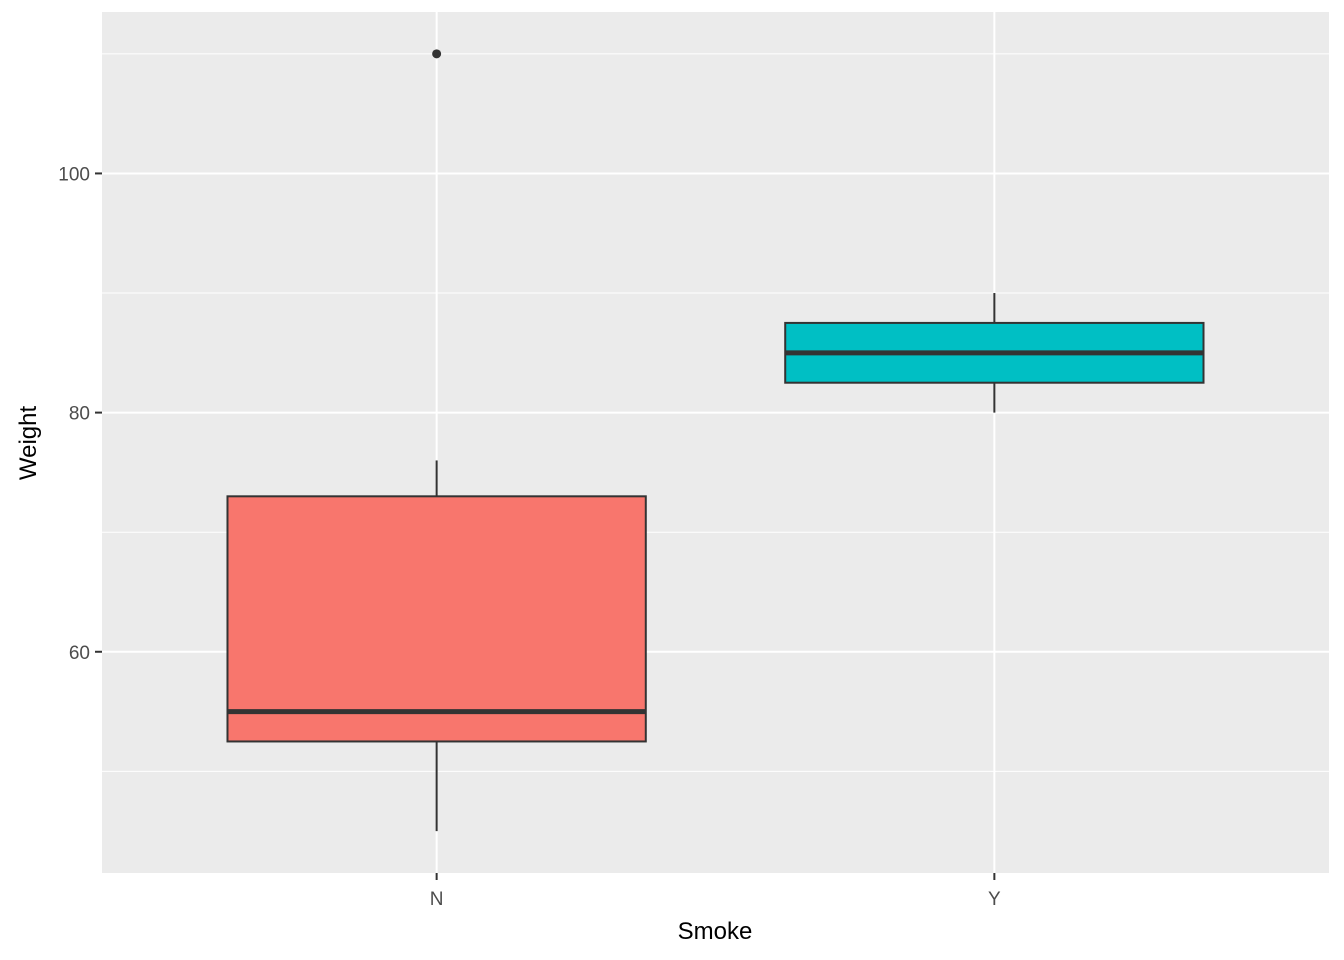 This screenshot has height=960, width=1344. Describe the element at coordinates (437, 899) in the screenshot. I see `x-tick-label: N` at that location.